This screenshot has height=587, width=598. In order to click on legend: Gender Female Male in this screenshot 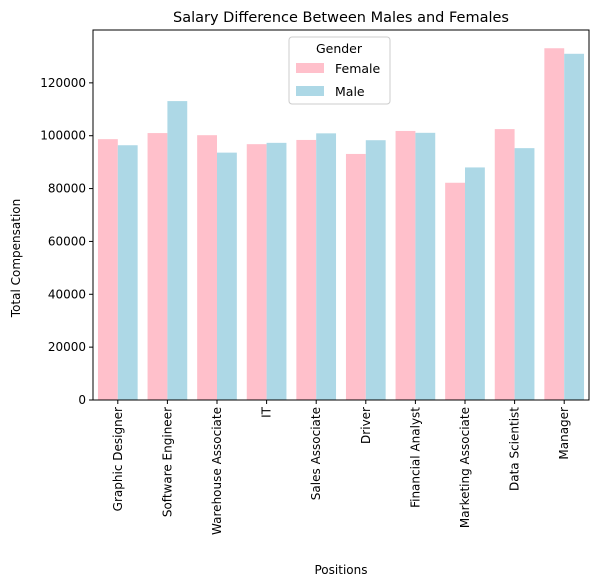, I will do `click(339, 70)`.